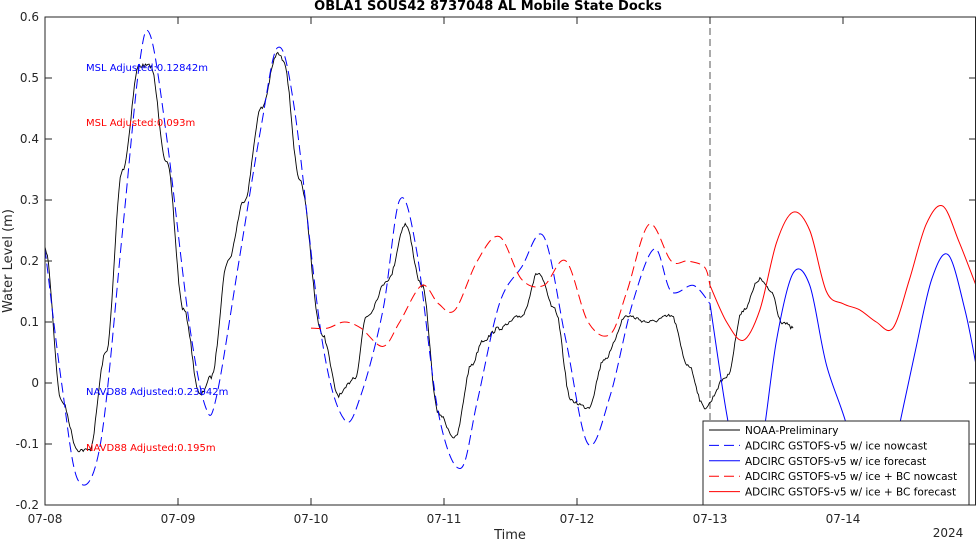  I want to click on y-tick-label: 0.3, so click(29, 200).